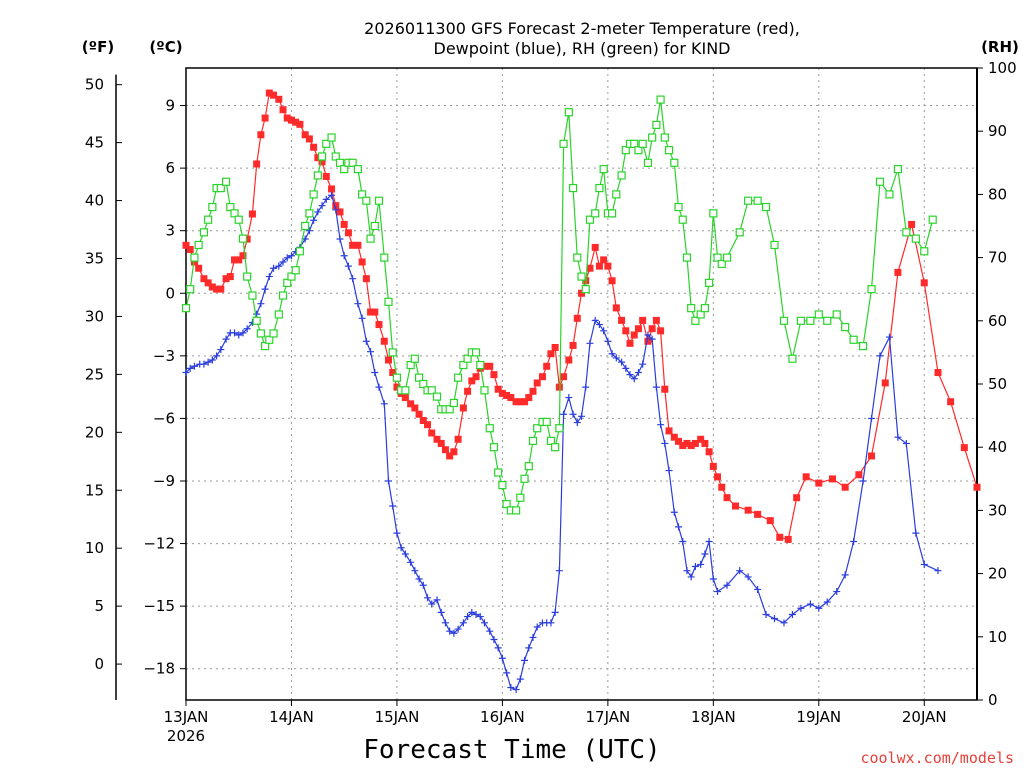  Describe the element at coordinates (1002, 68) in the screenshot. I see `rh-tick-label: 100` at that location.